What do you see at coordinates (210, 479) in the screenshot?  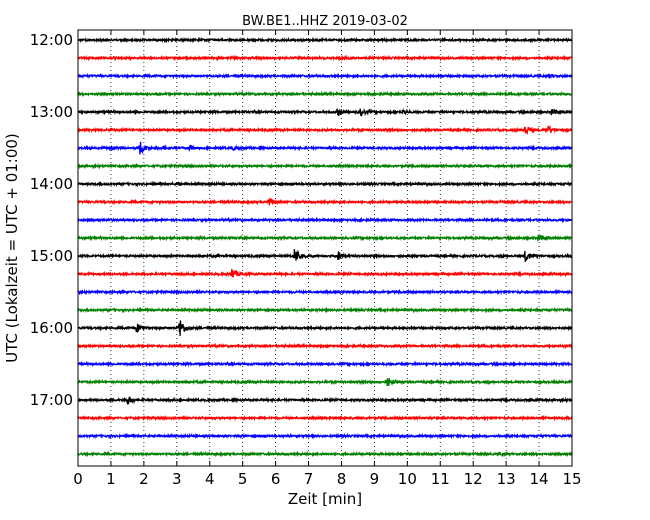 I see `x-tick-label: 4` at bounding box center [210, 479].